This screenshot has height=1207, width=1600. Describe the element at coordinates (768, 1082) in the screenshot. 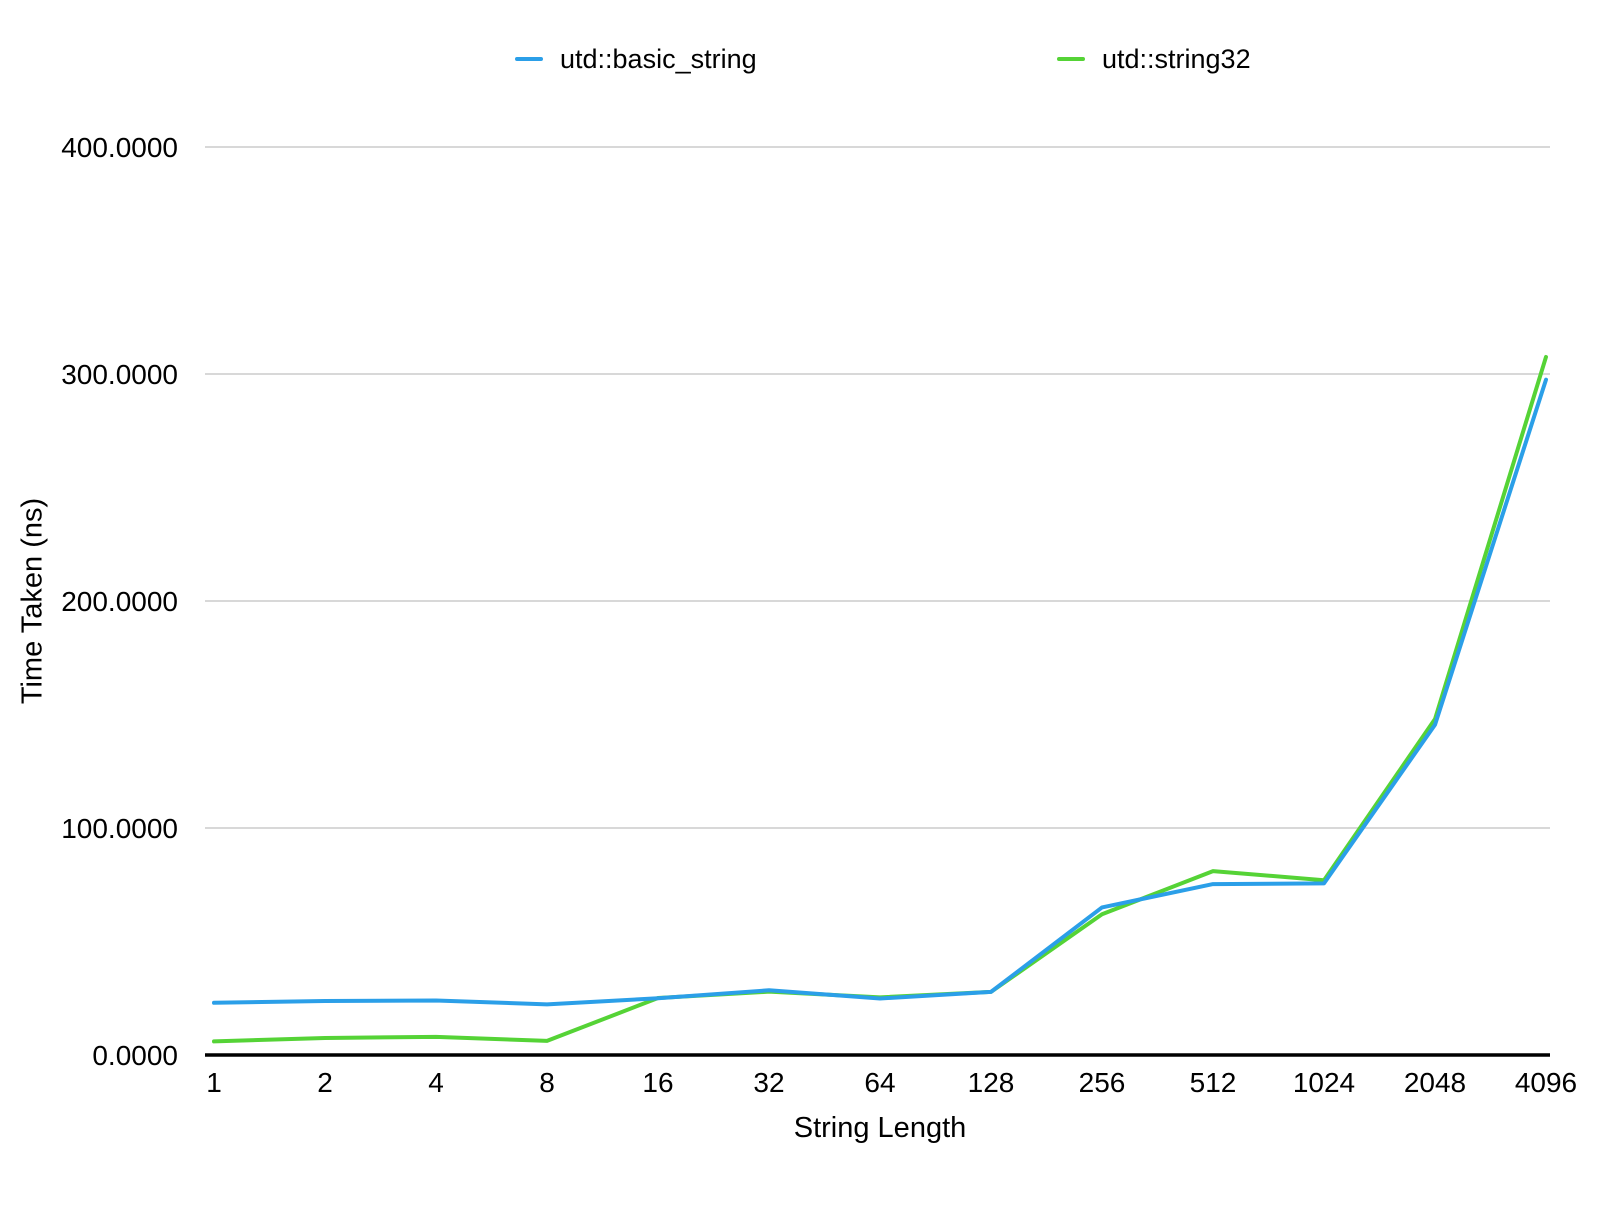

I see `x-tick-label: 32` at that location.